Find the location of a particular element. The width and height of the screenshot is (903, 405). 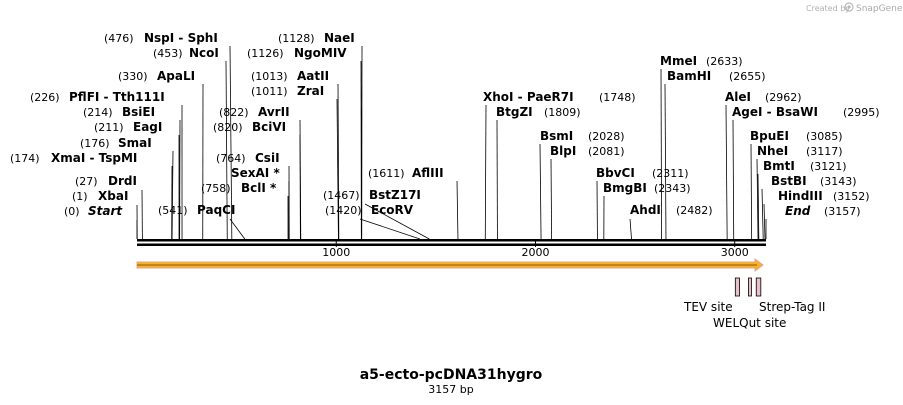

site-name: SmaI is located at coordinates (135, 143).